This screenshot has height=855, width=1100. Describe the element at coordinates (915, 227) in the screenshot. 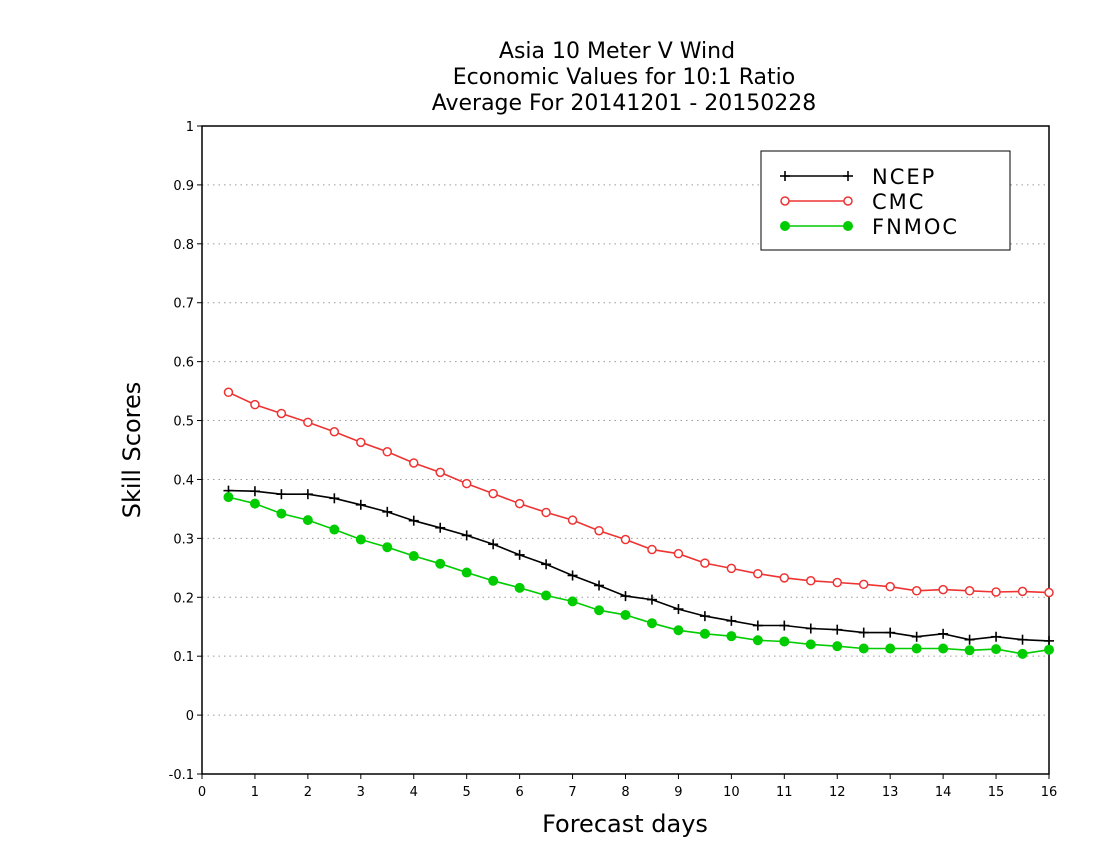

I see `legend-label-fnmoc: FNMOC` at that location.